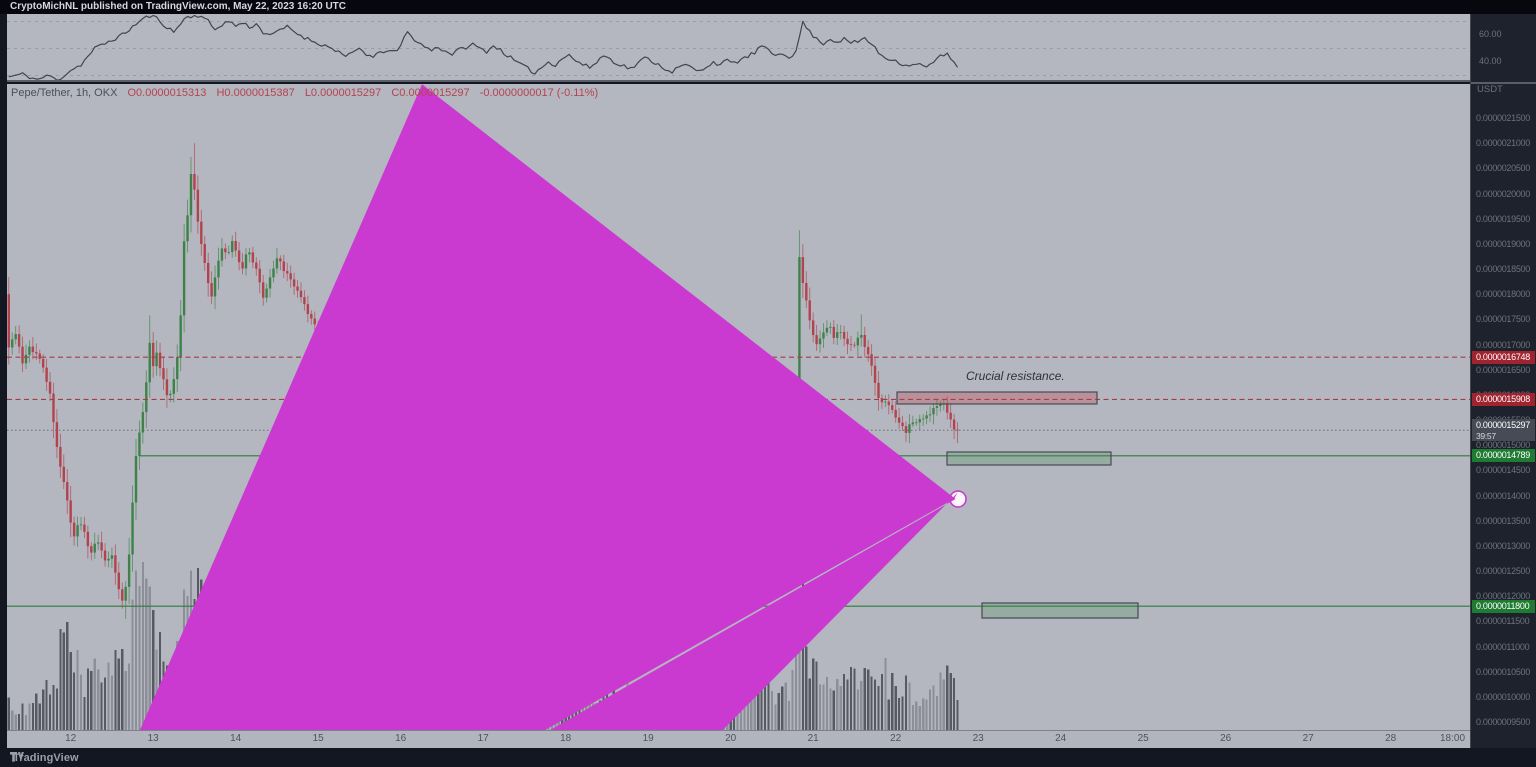  I want to click on zone-boxes, so click(1017, 505).